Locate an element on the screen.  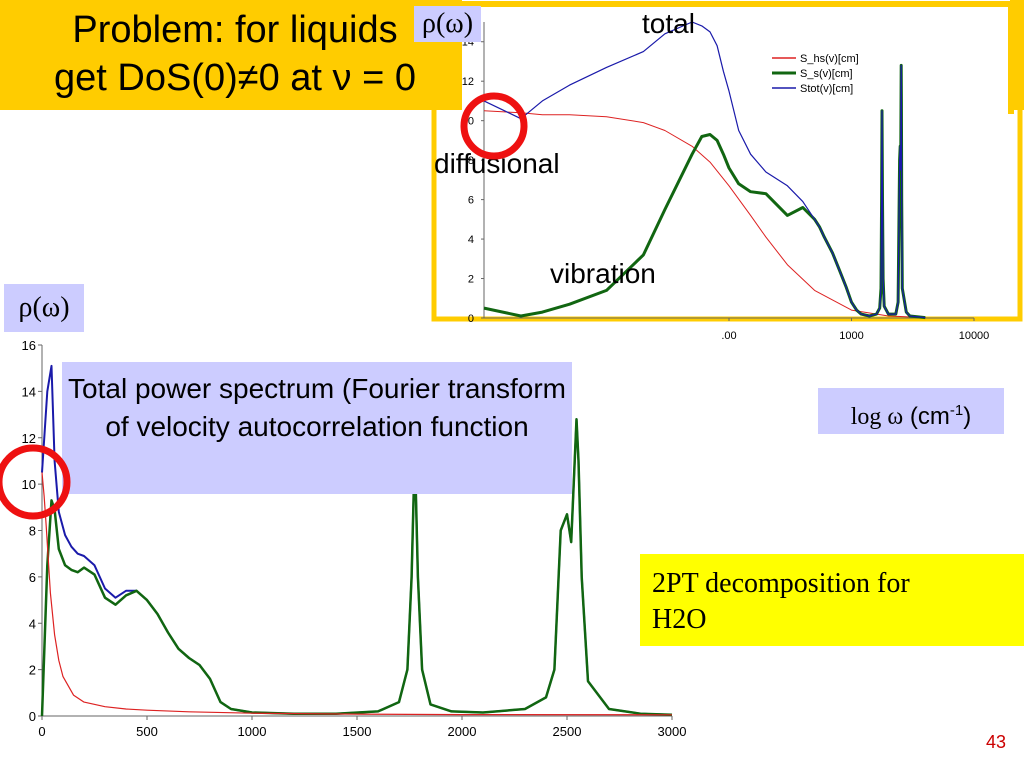
log-y-tick-label: 10 is located at coordinates (468, 122).